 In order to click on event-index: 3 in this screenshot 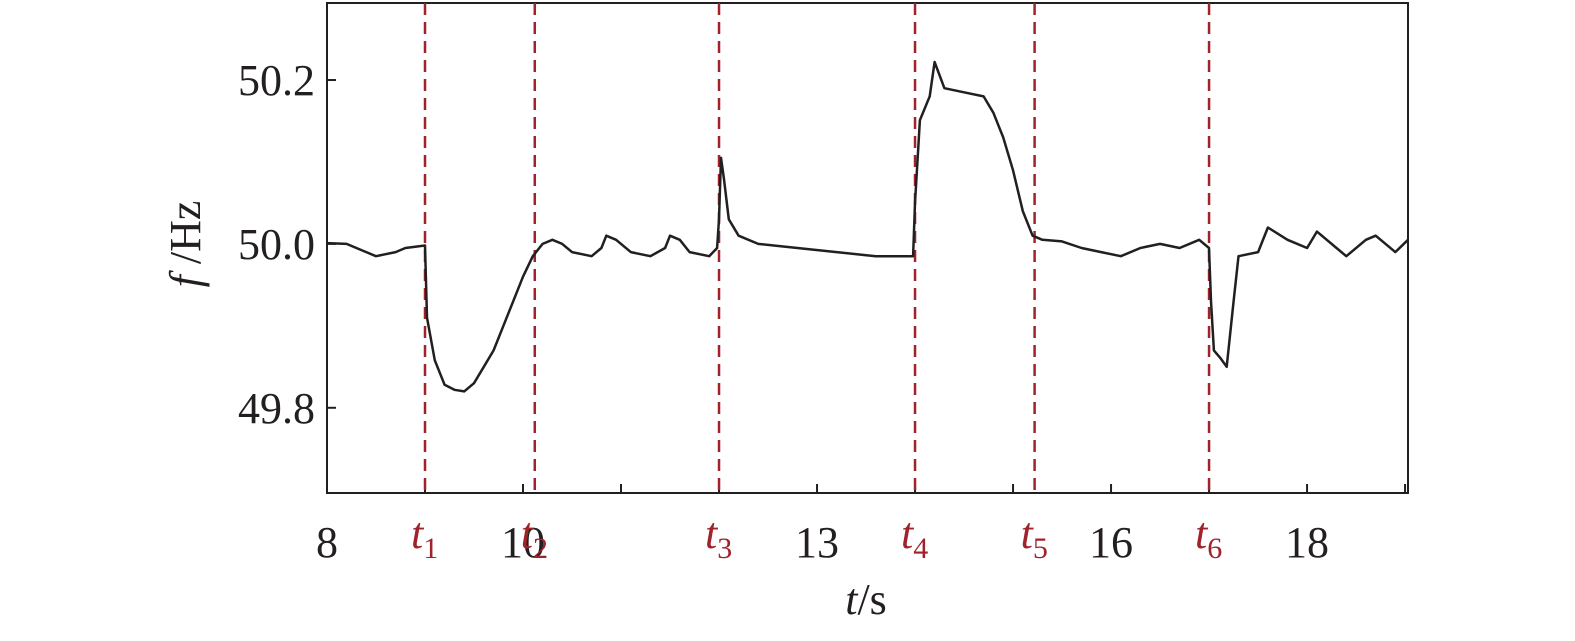, I will do `click(724, 548)`.